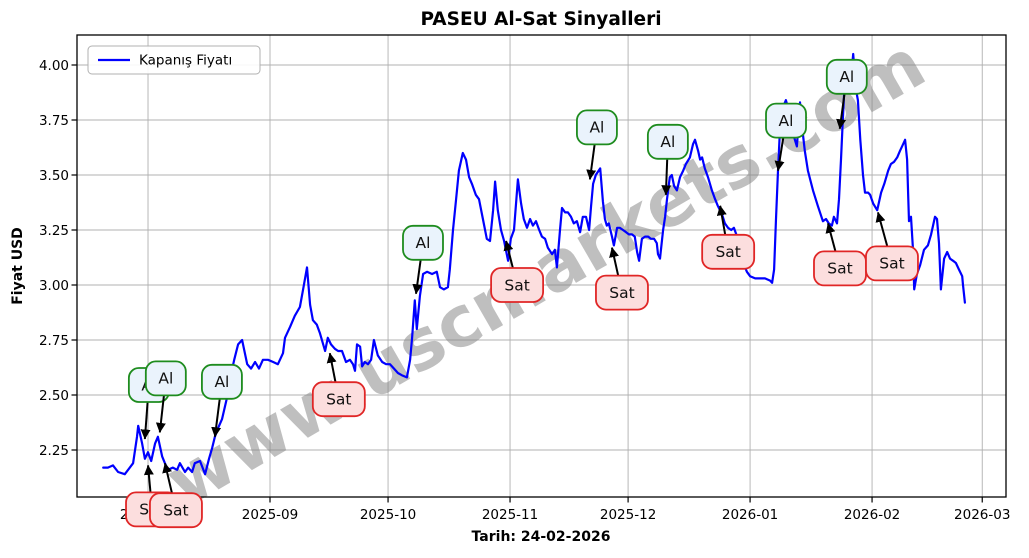  What do you see at coordinates (185, 61) in the screenshot?
I see `legend-label: Kapanış Fiyatı` at bounding box center [185, 61].